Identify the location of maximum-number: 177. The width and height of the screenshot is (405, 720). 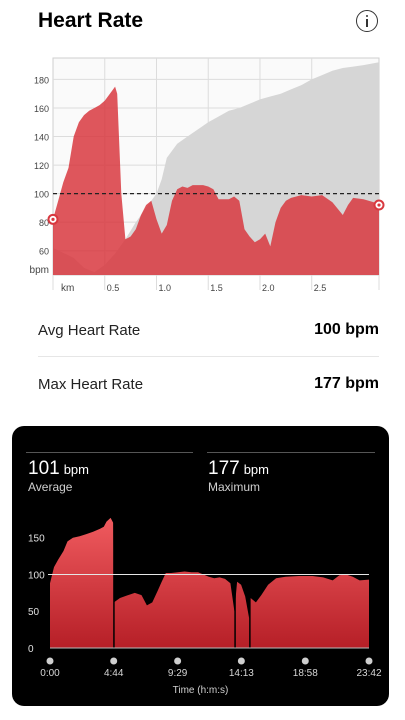
(224, 468).